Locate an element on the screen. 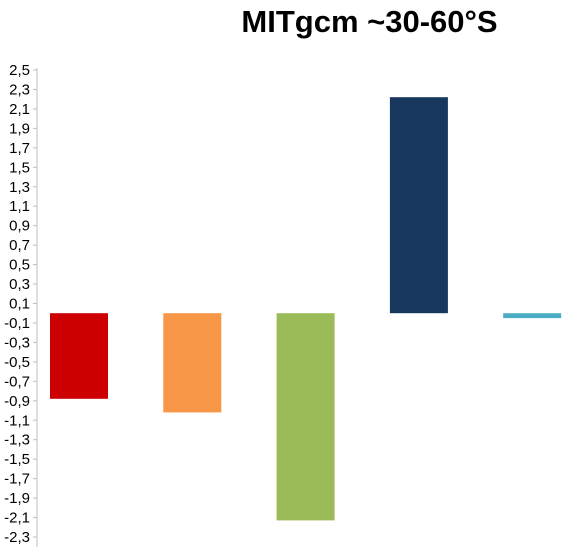  y-tick-label: 2,1 is located at coordinates (19, 109).